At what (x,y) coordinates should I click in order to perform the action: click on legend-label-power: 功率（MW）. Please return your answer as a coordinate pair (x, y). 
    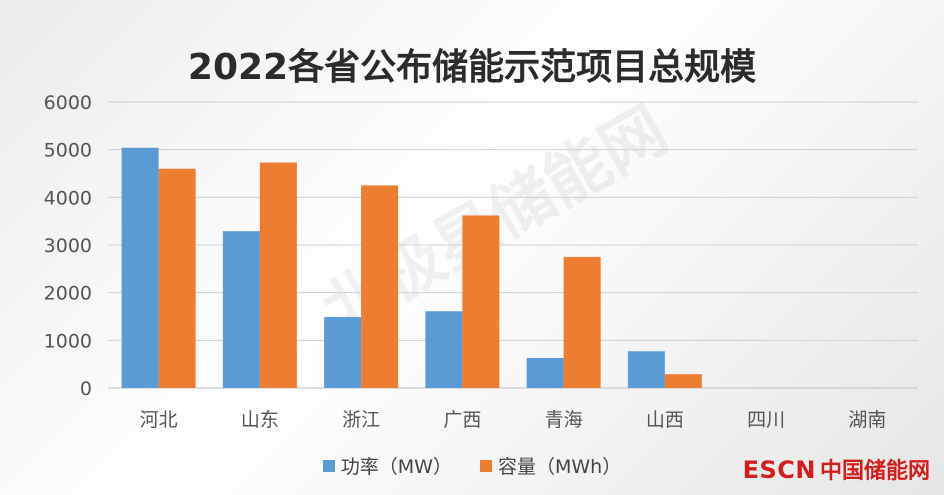
    Looking at the image, I should click on (396, 467).